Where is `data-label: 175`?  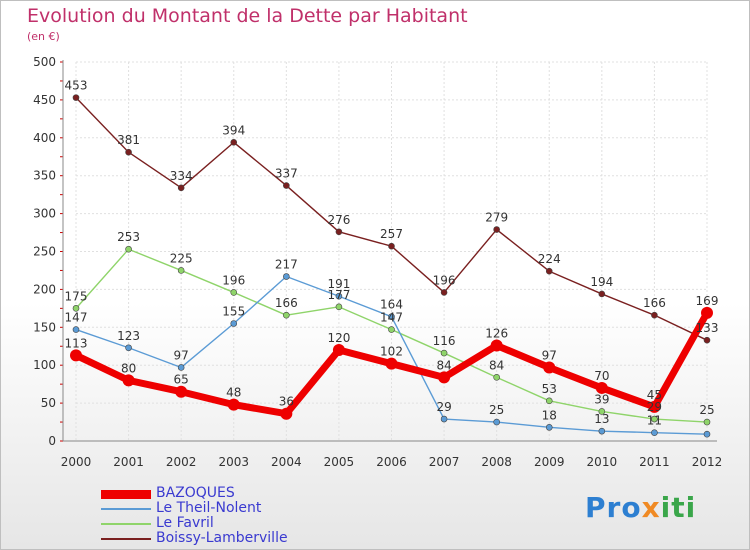 data-label: 175 is located at coordinates (76, 296).